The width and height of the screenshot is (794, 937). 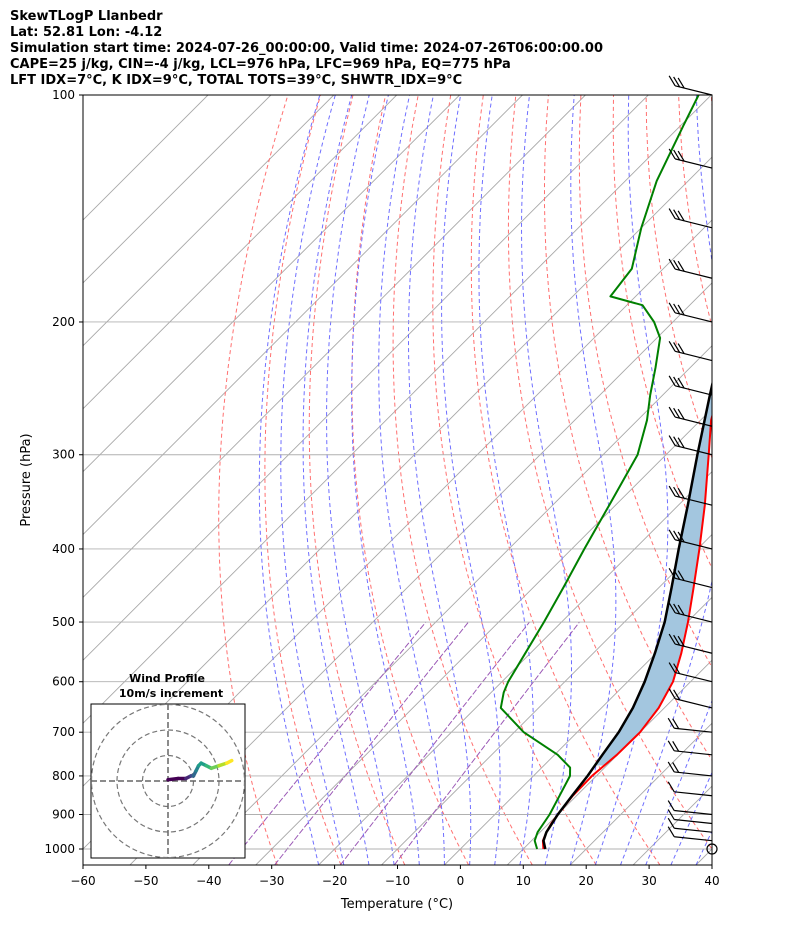 What do you see at coordinates (63, 322) in the screenshot?
I see `y-tick-label: 200` at bounding box center [63, 322].